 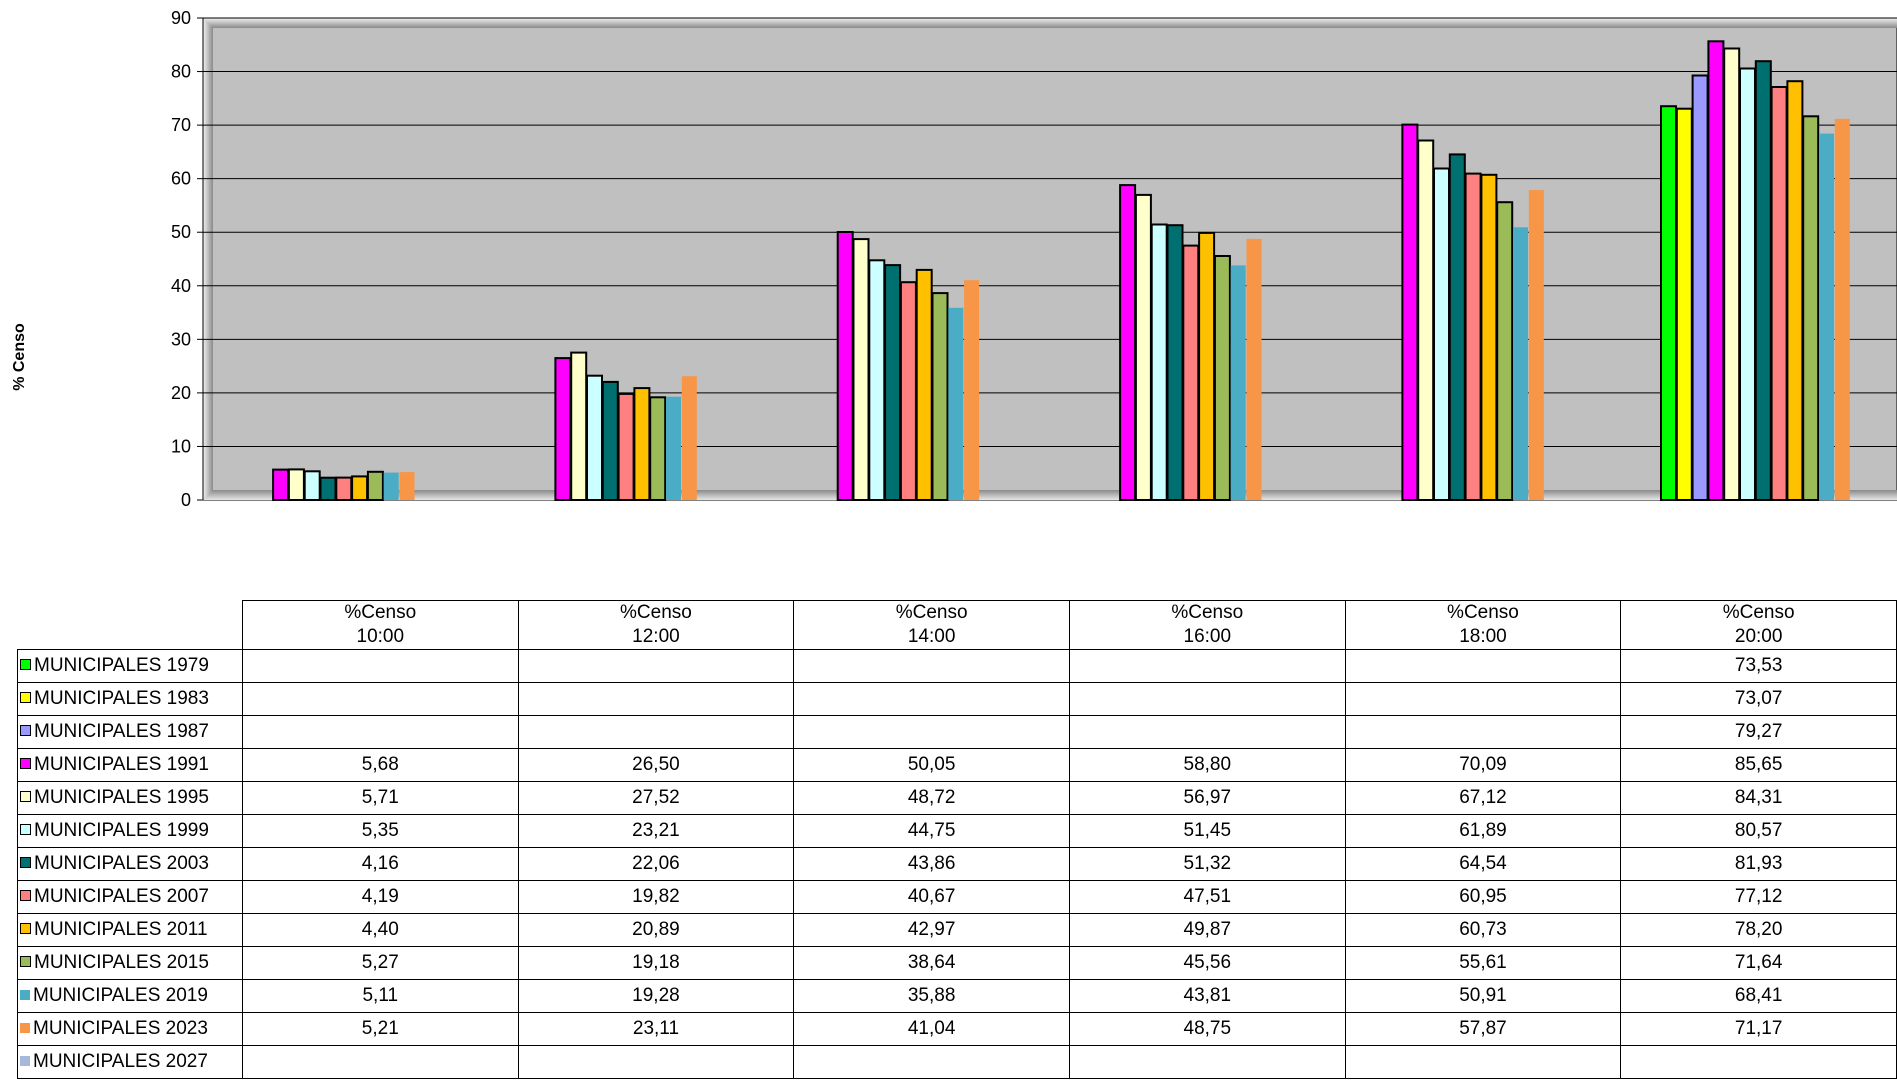 I want to click on data-label: 5,11, so click(x=380, y=996).